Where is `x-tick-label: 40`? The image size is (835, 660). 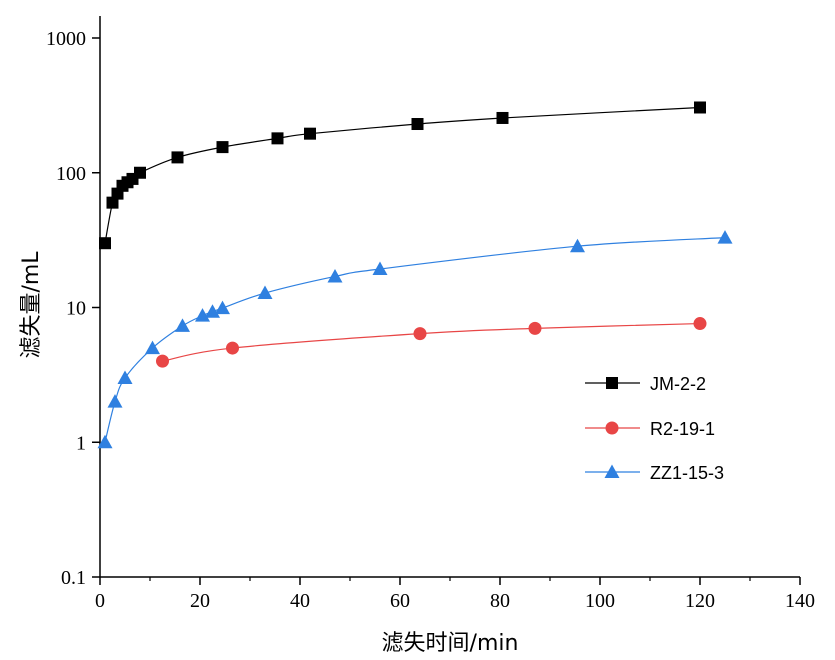
x-tick-label: 40 is located at coordinates (300, 601).